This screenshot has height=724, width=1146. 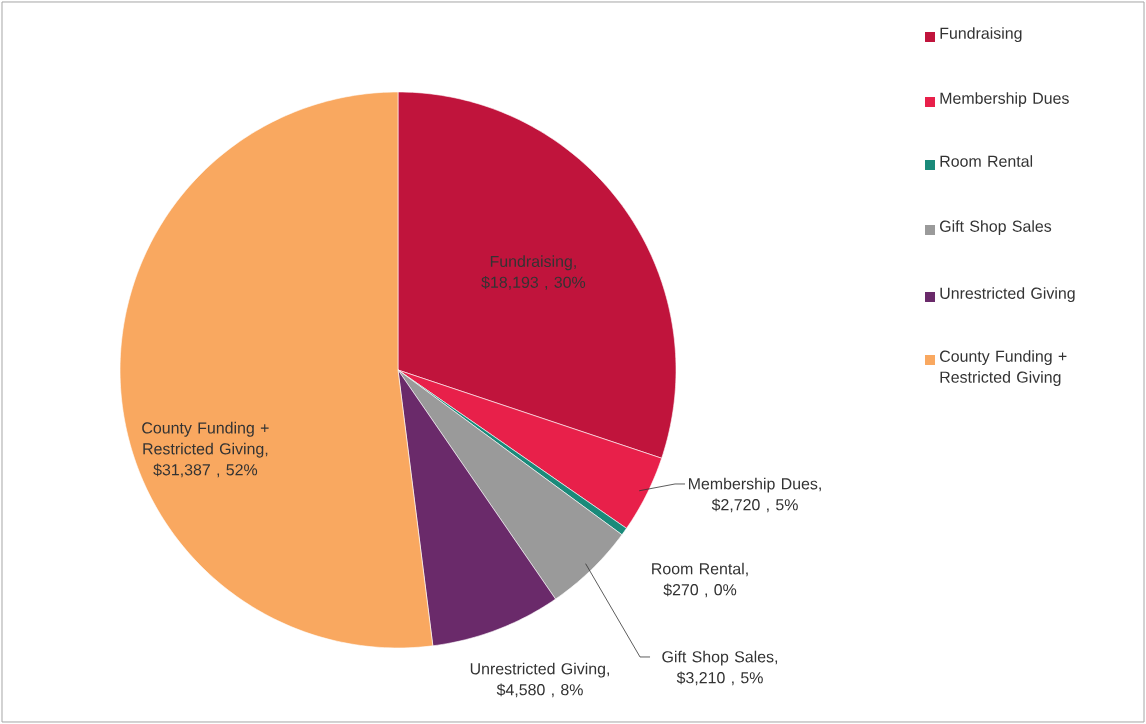 I want to click on legend-label: Unrestricted Giving, so click(x=1007, y=295).